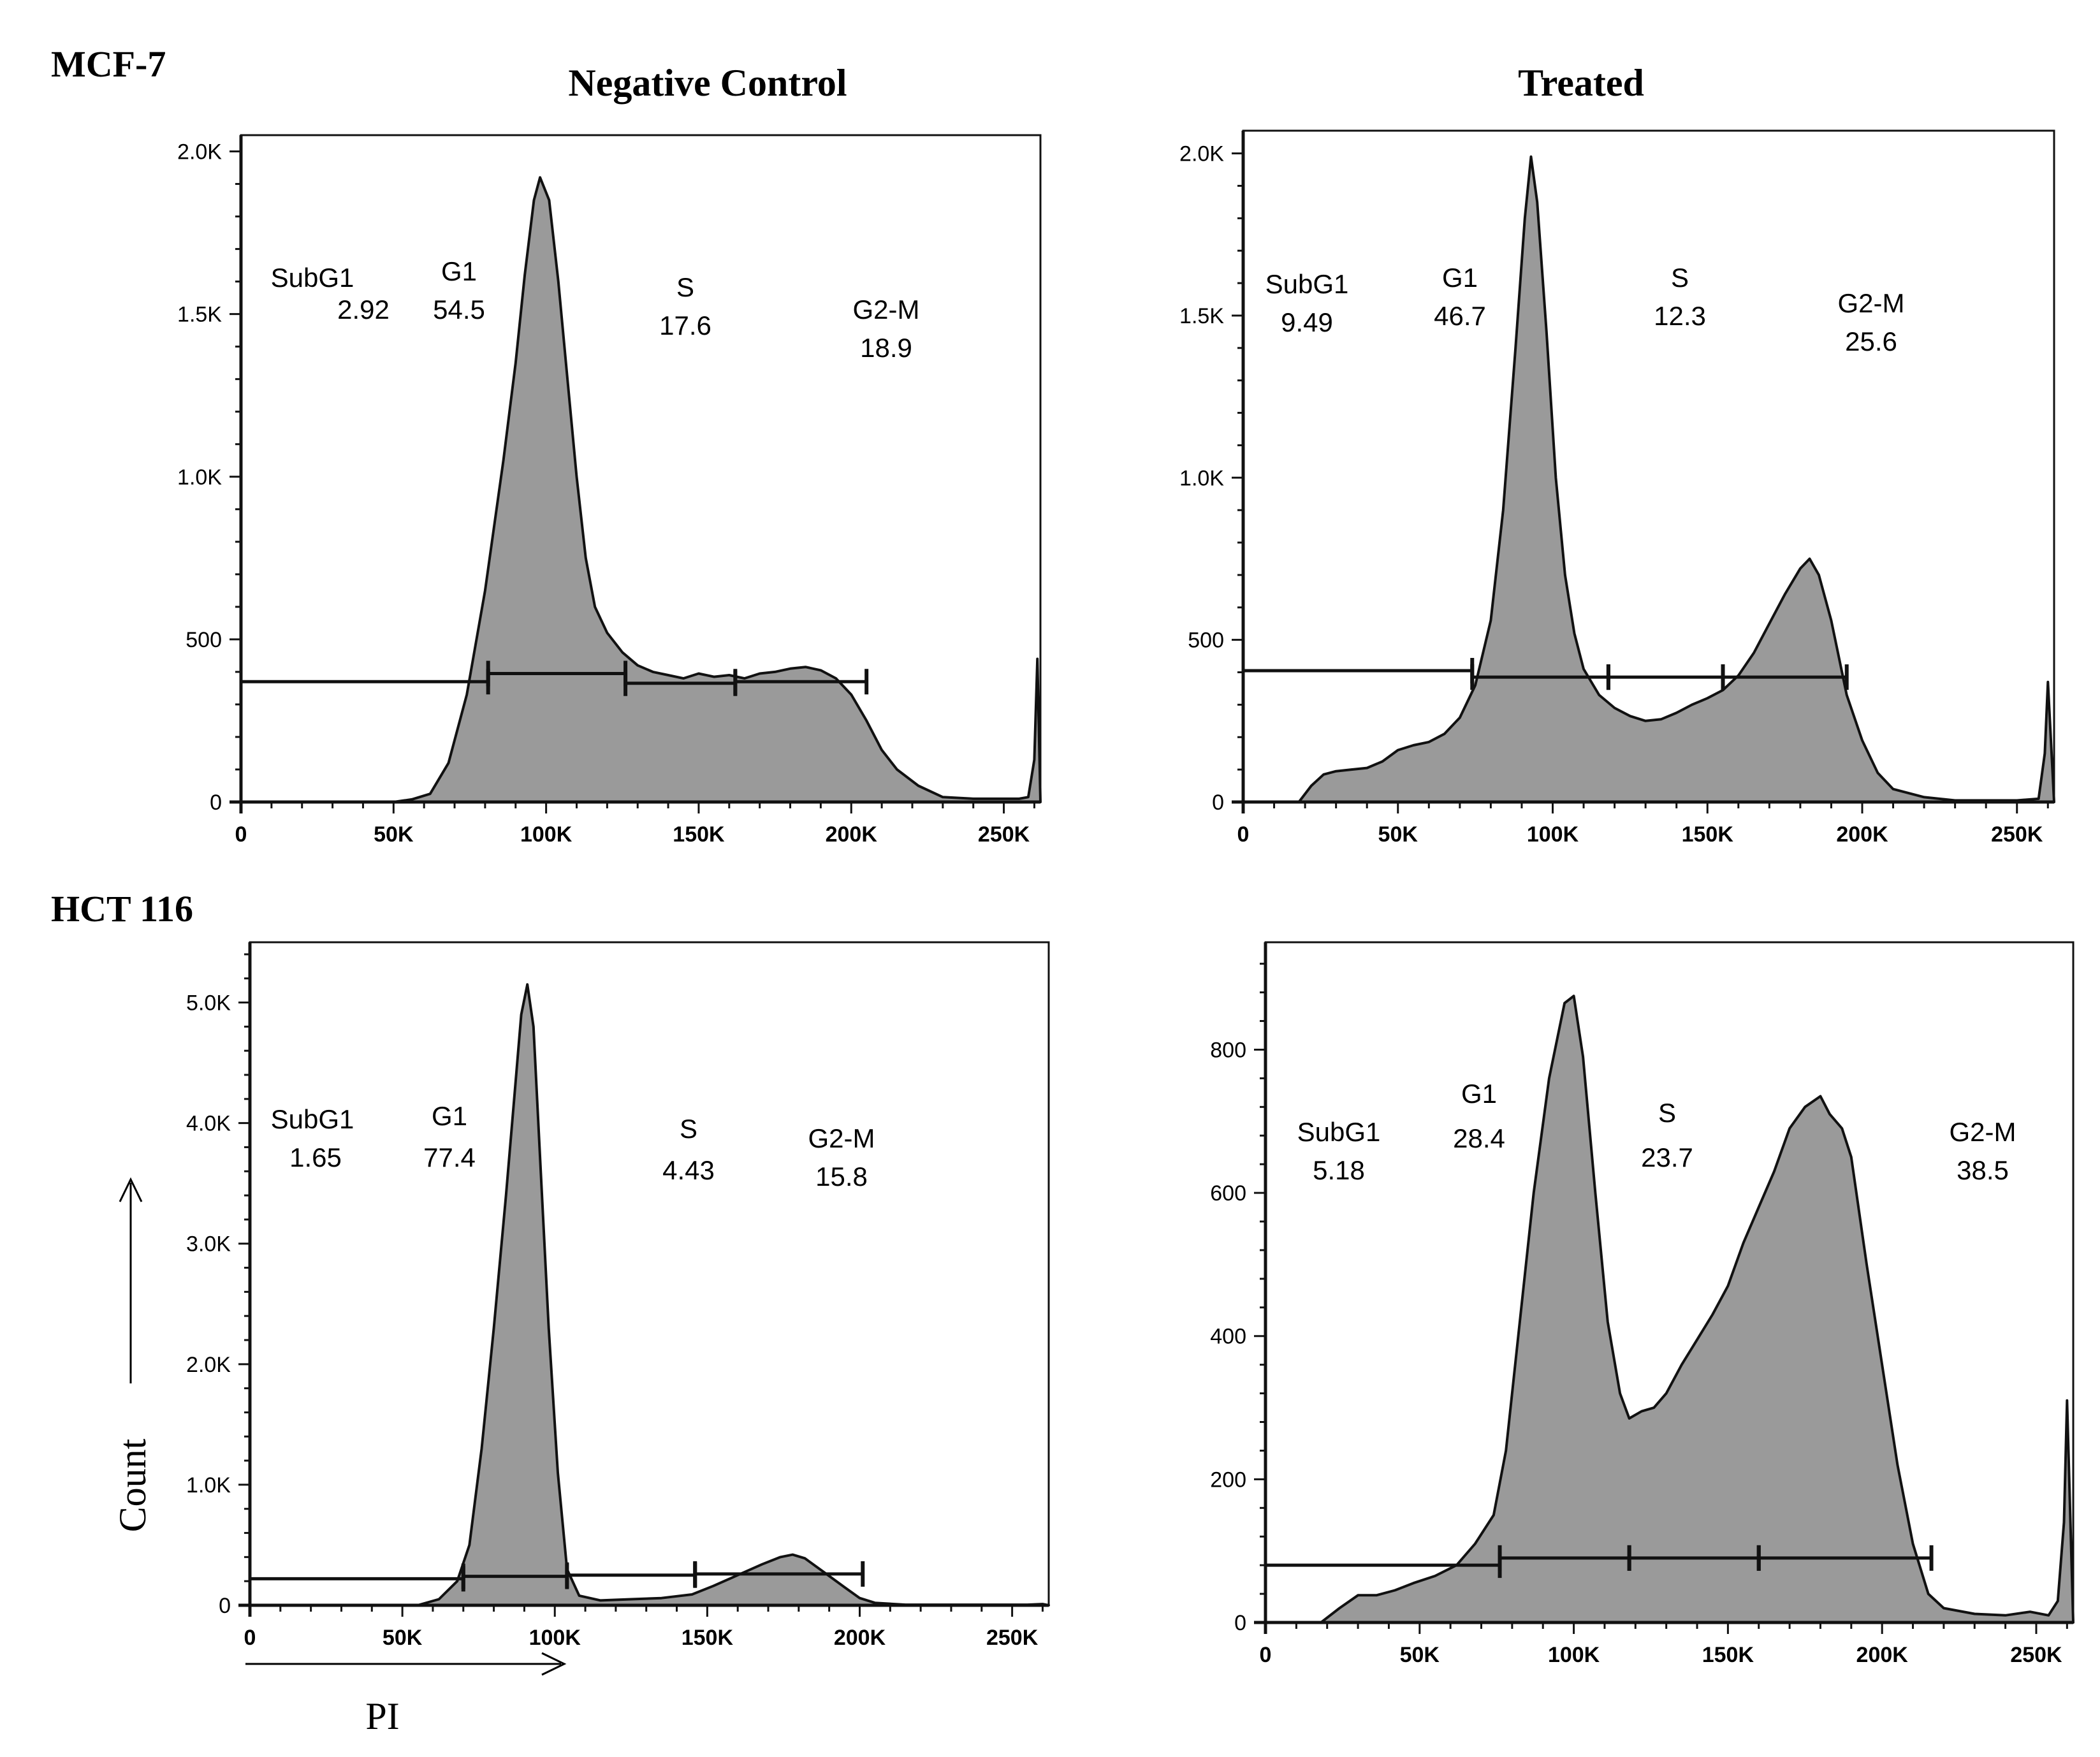 Image resolution: width=2100 pixels, height=1757 pixels. I want to click on column-title-treated: Treated, so click(1581, 83).